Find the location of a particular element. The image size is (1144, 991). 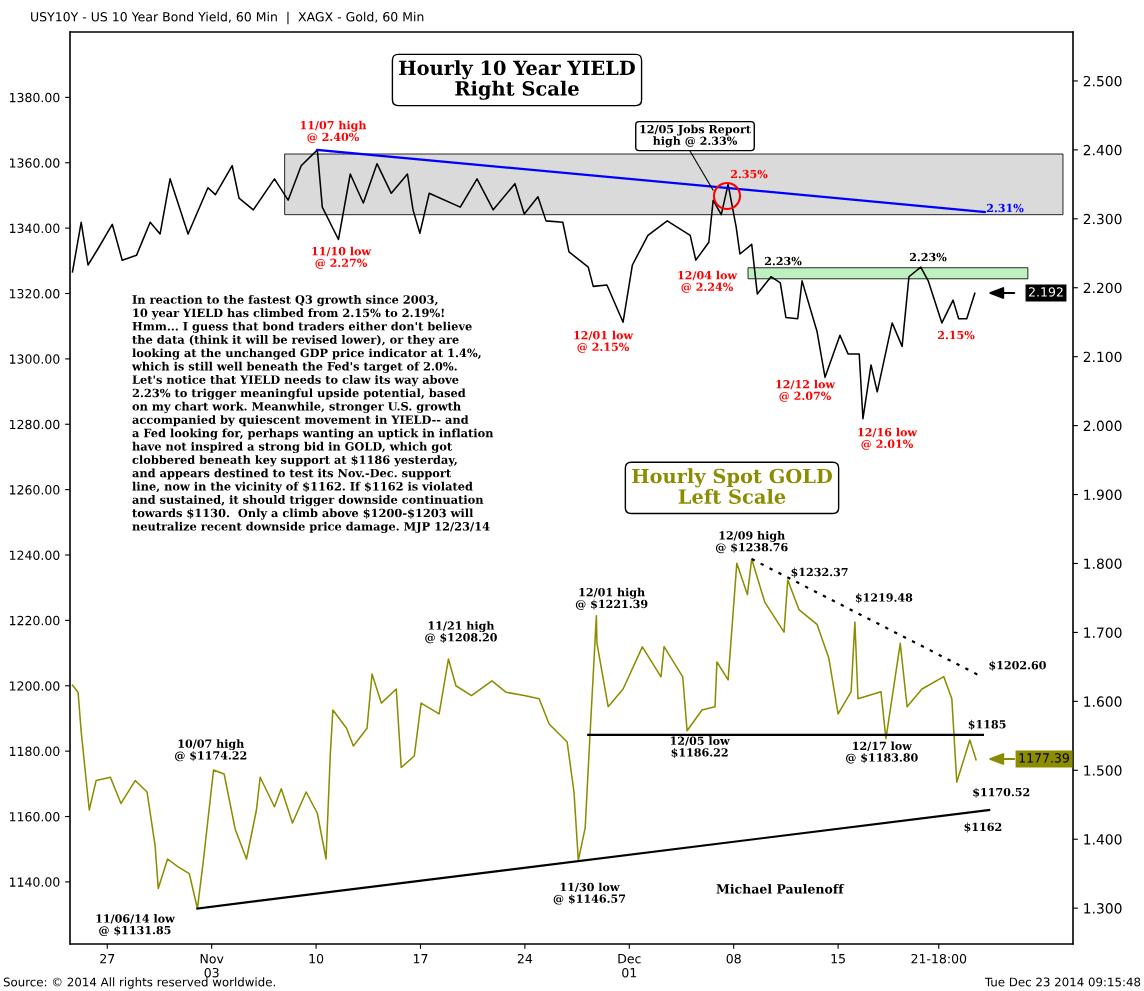

y2-tick-label: 1.400 is located at coordinates (1103, 839).